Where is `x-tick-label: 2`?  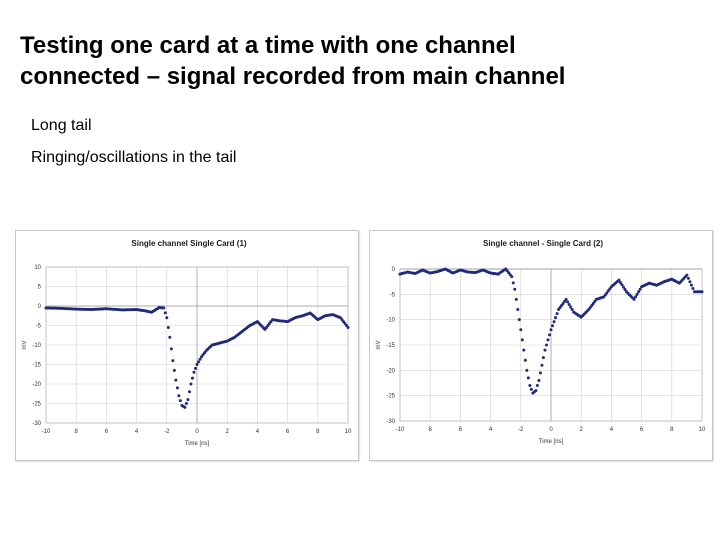 x-tick-label: 2 is located at coordinates (582, 430).